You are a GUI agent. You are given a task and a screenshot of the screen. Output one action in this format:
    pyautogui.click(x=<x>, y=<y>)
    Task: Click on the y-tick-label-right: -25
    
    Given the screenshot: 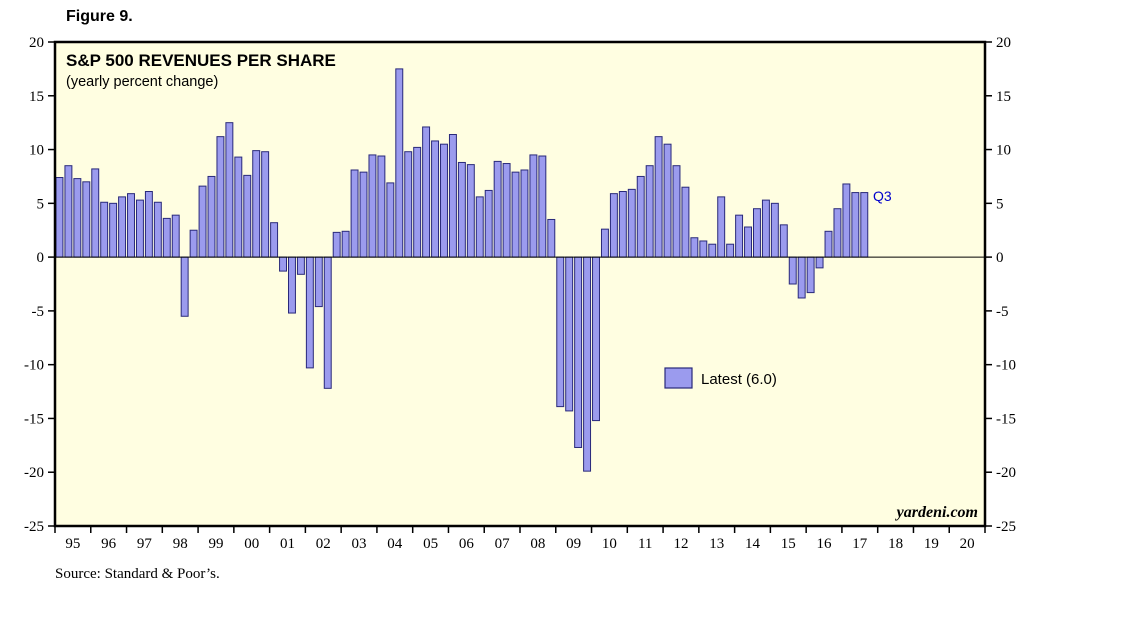 What is the action you would take?
    pyautogui.click(x=1006, y=527)
    